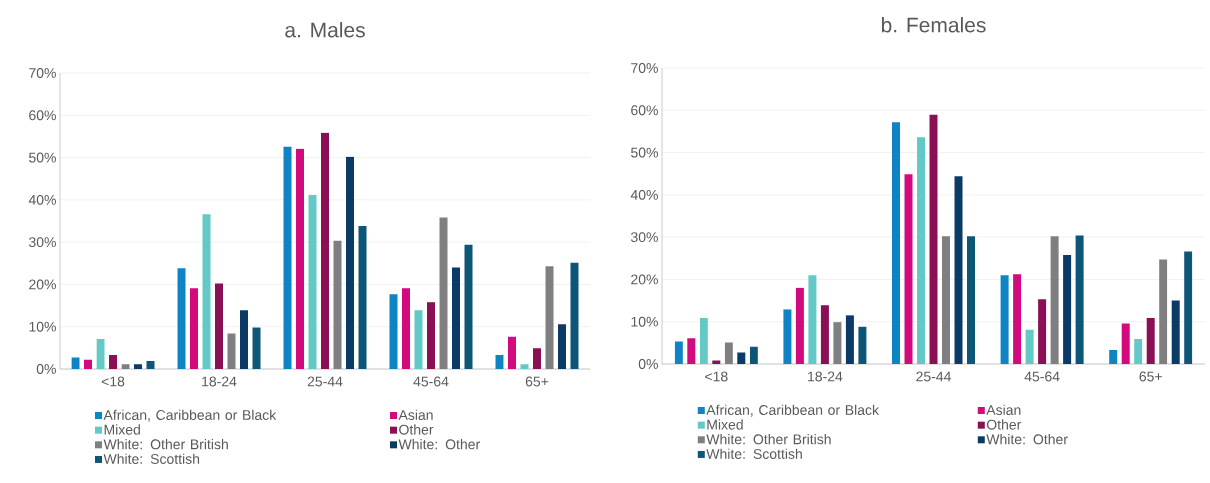 The width and height of the screenshot is (1210, 483). I want to click on chart-title: b. Females, so click(933, 25).